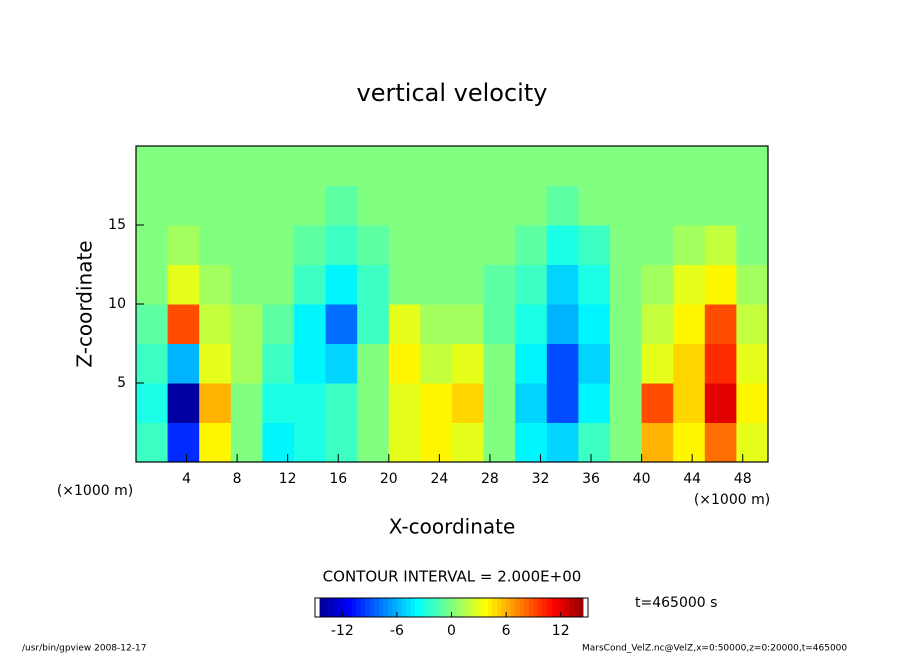 Image resolution: width=904 pixels, height=654 pixels. What do you see at coordinates (561, 631) in the screenshot?
I see `colorbar-tick-label: 12` at bounding box center [561, 631].